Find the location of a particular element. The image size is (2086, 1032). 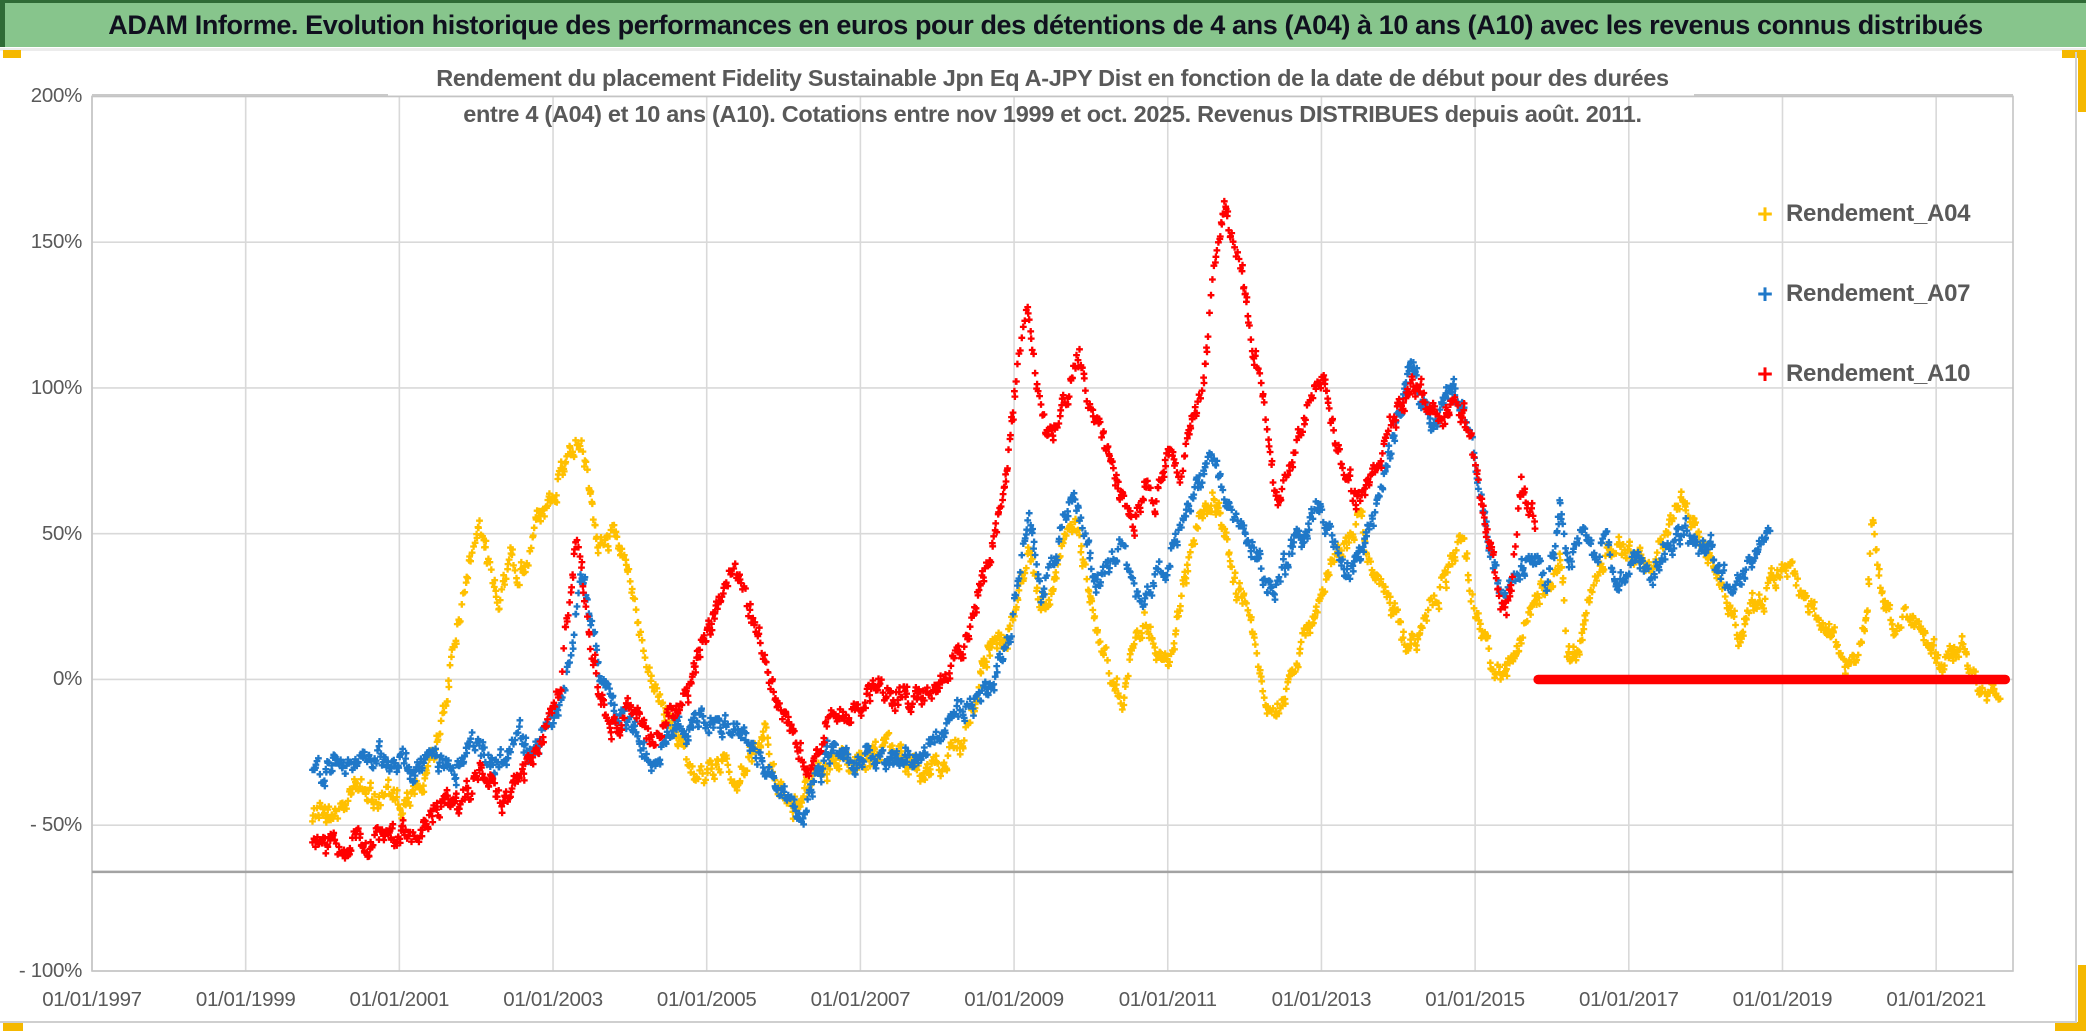

accent-bottom-left is located at coordinates (13, 1027).